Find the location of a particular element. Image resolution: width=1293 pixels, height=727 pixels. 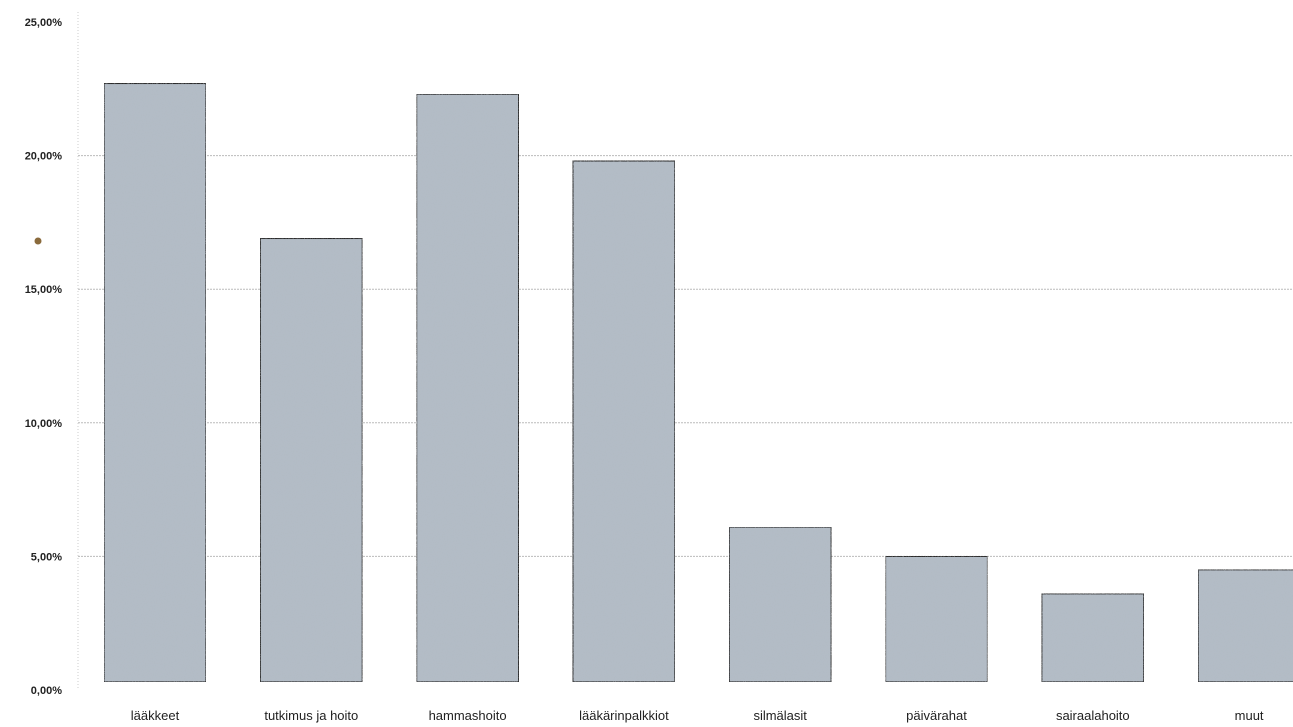

y-axis-ticks: 0,00% 5,00% 10,00% 15,00% 20,00% 25,00% is located at coordinates (44, 357).